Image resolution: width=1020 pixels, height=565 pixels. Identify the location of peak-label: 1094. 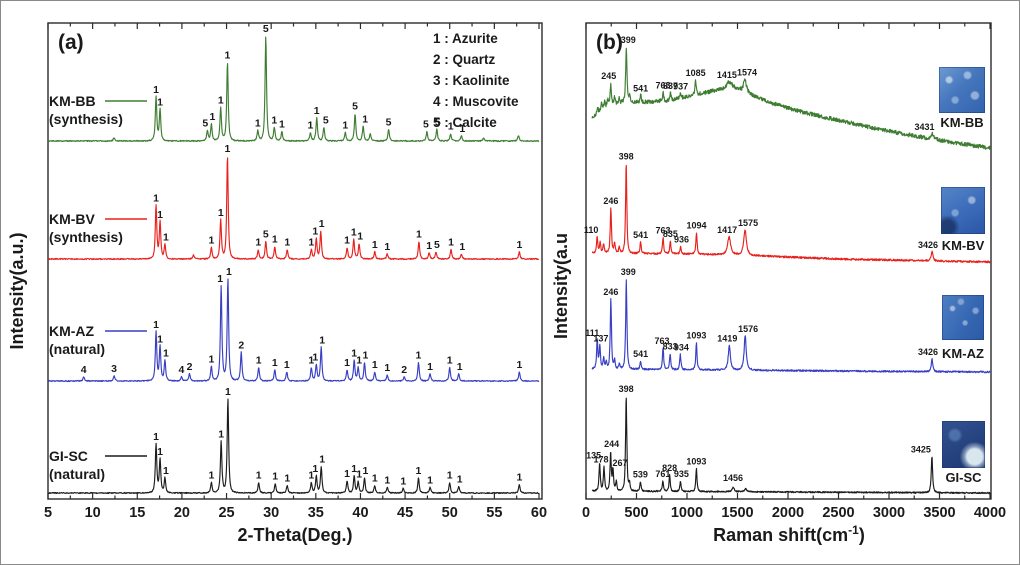
(696, 226).